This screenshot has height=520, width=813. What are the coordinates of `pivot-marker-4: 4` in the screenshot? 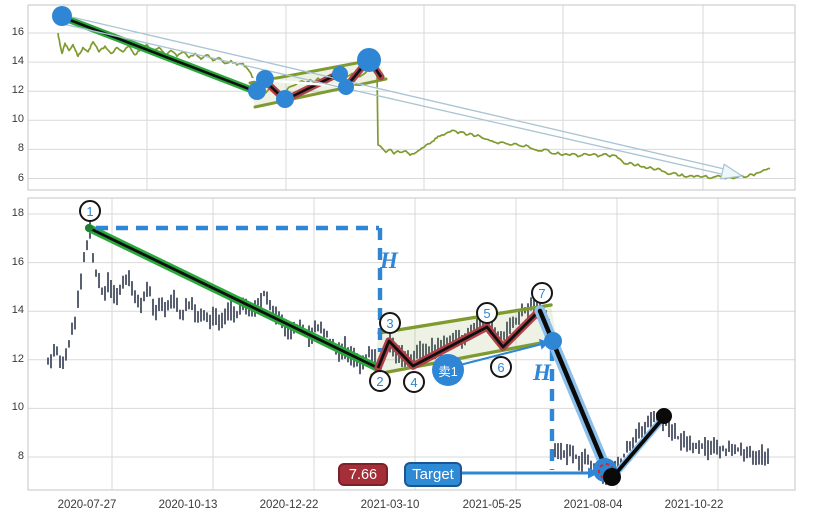 It's located at (414, 382).